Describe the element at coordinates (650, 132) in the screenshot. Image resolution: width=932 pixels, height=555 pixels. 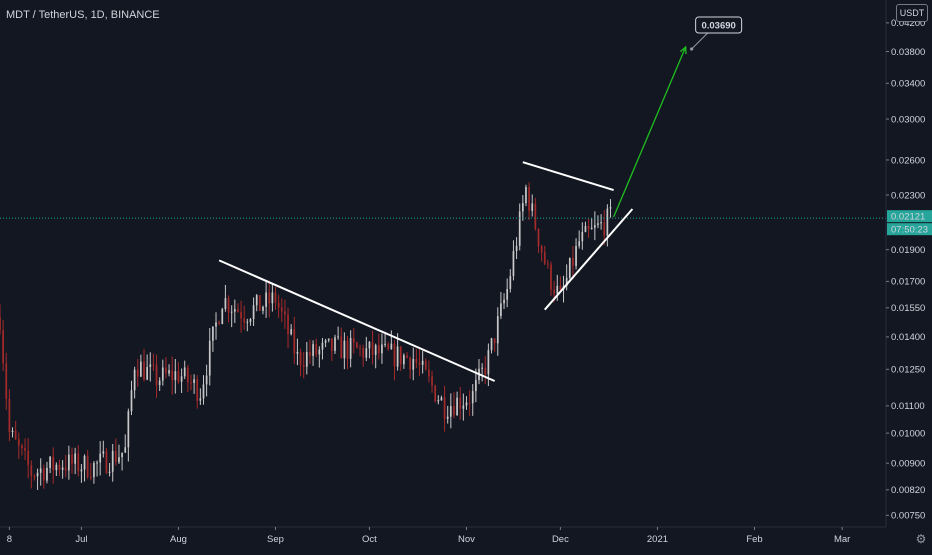
I see `projection-arrow` at that location.